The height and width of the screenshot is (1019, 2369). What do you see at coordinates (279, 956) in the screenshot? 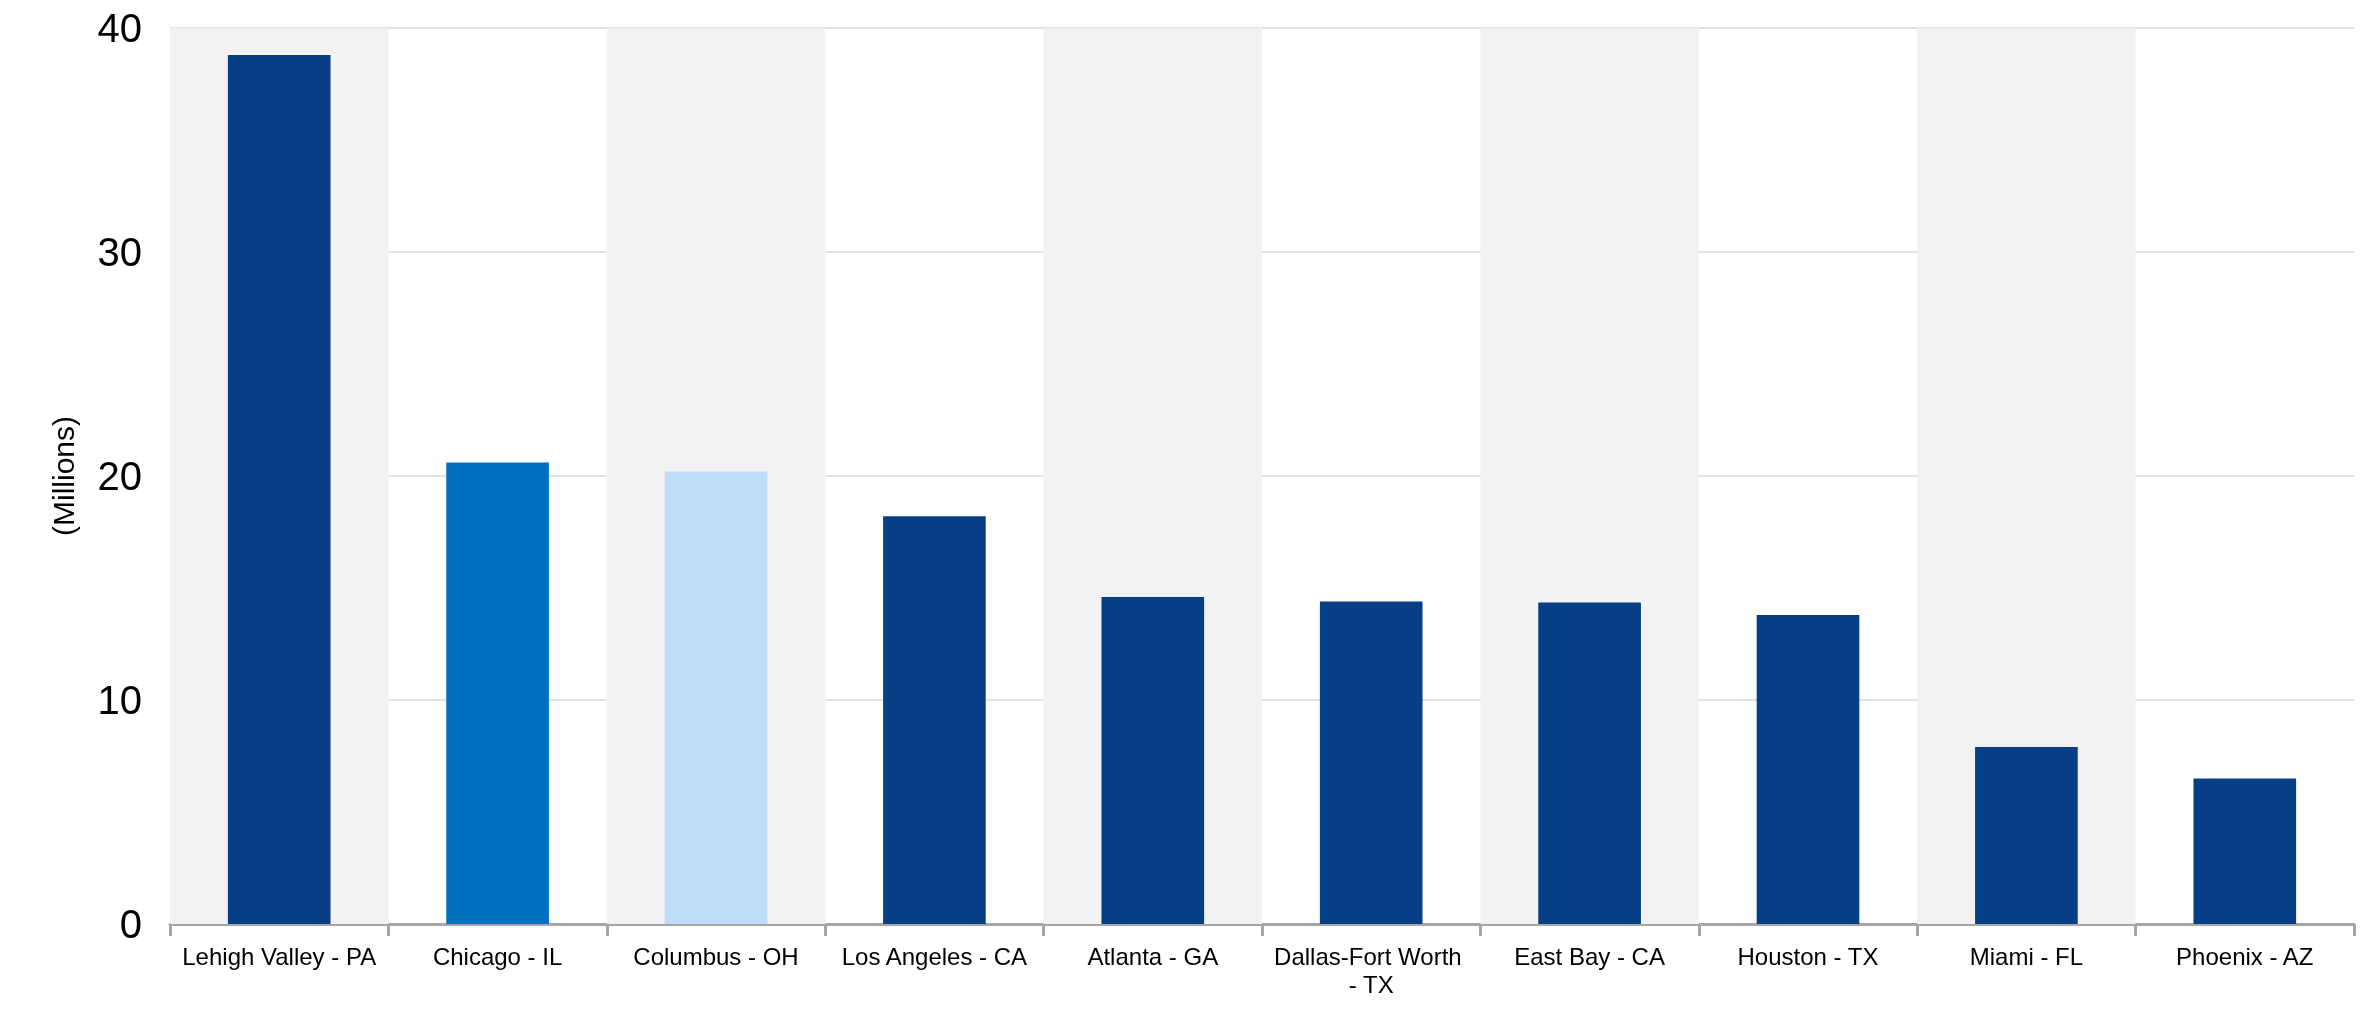
I see `x-tick-label: Lehigh Valley - PA` at bounding box center [279, 956].